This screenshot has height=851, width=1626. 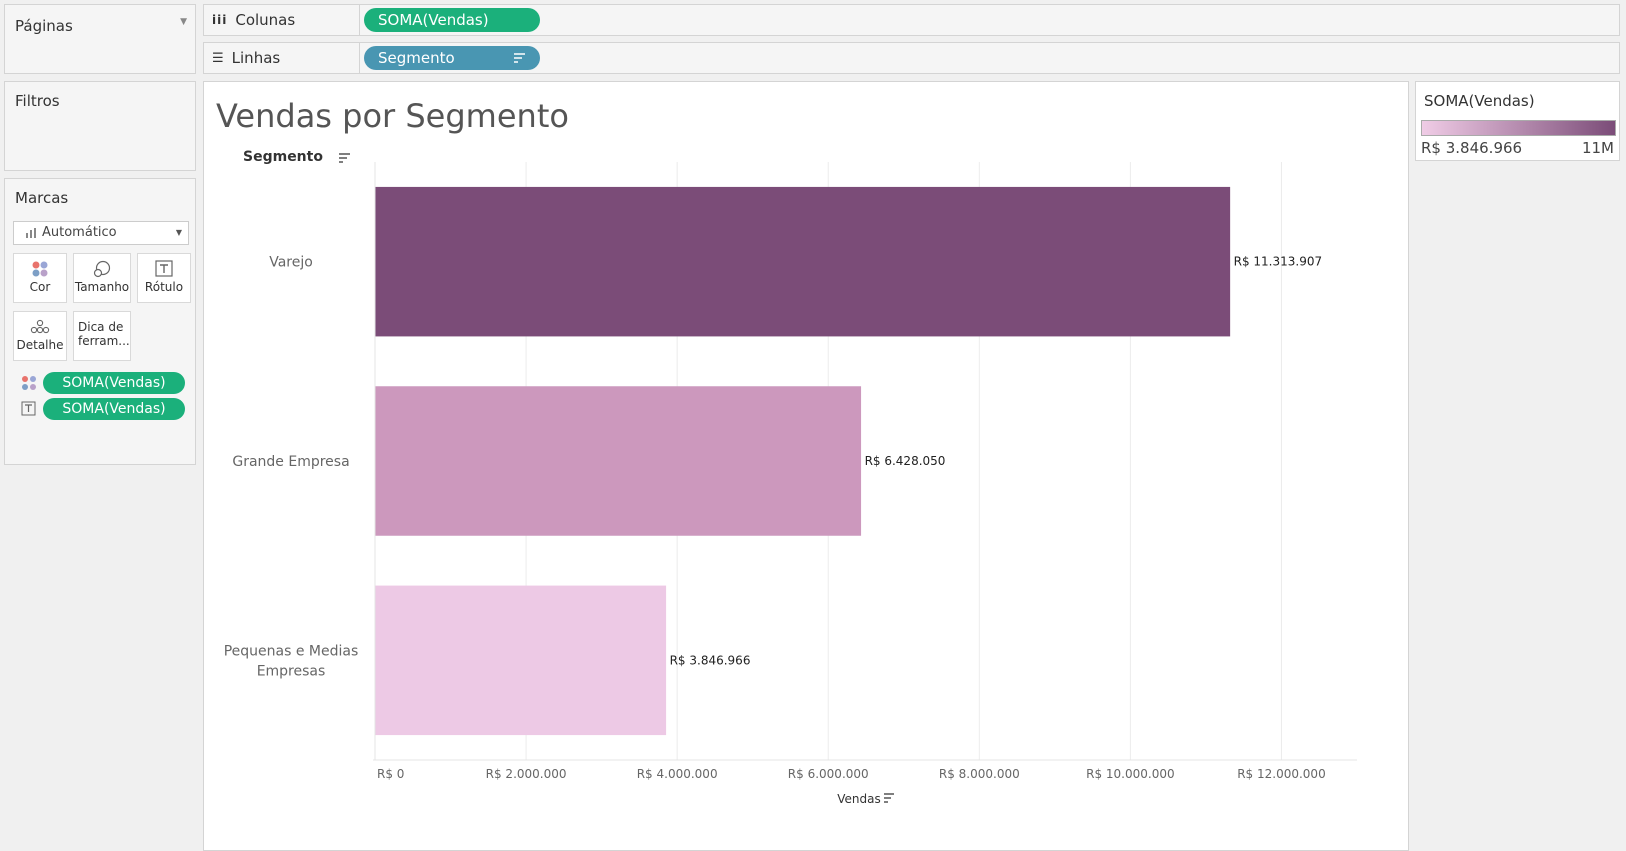 What do you see at coordinates (40, 345) in the screenshot?
I see `detail-button-label: Detalhe` at bounding box center [40, 345].